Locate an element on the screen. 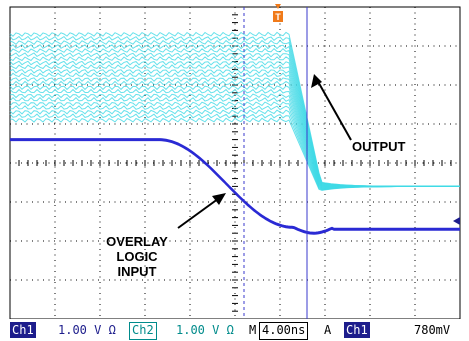  ch2-badge: Ch2 is located at coordinates (143, 331).